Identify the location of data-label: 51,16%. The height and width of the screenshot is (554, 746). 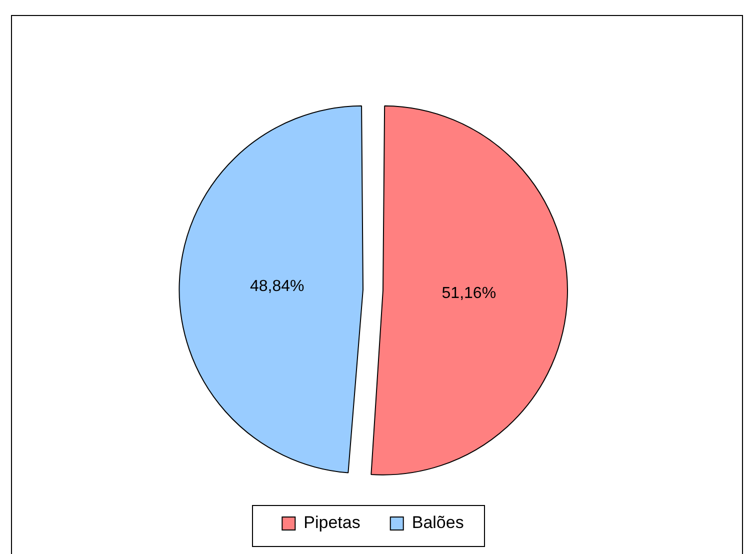
(469, 293).